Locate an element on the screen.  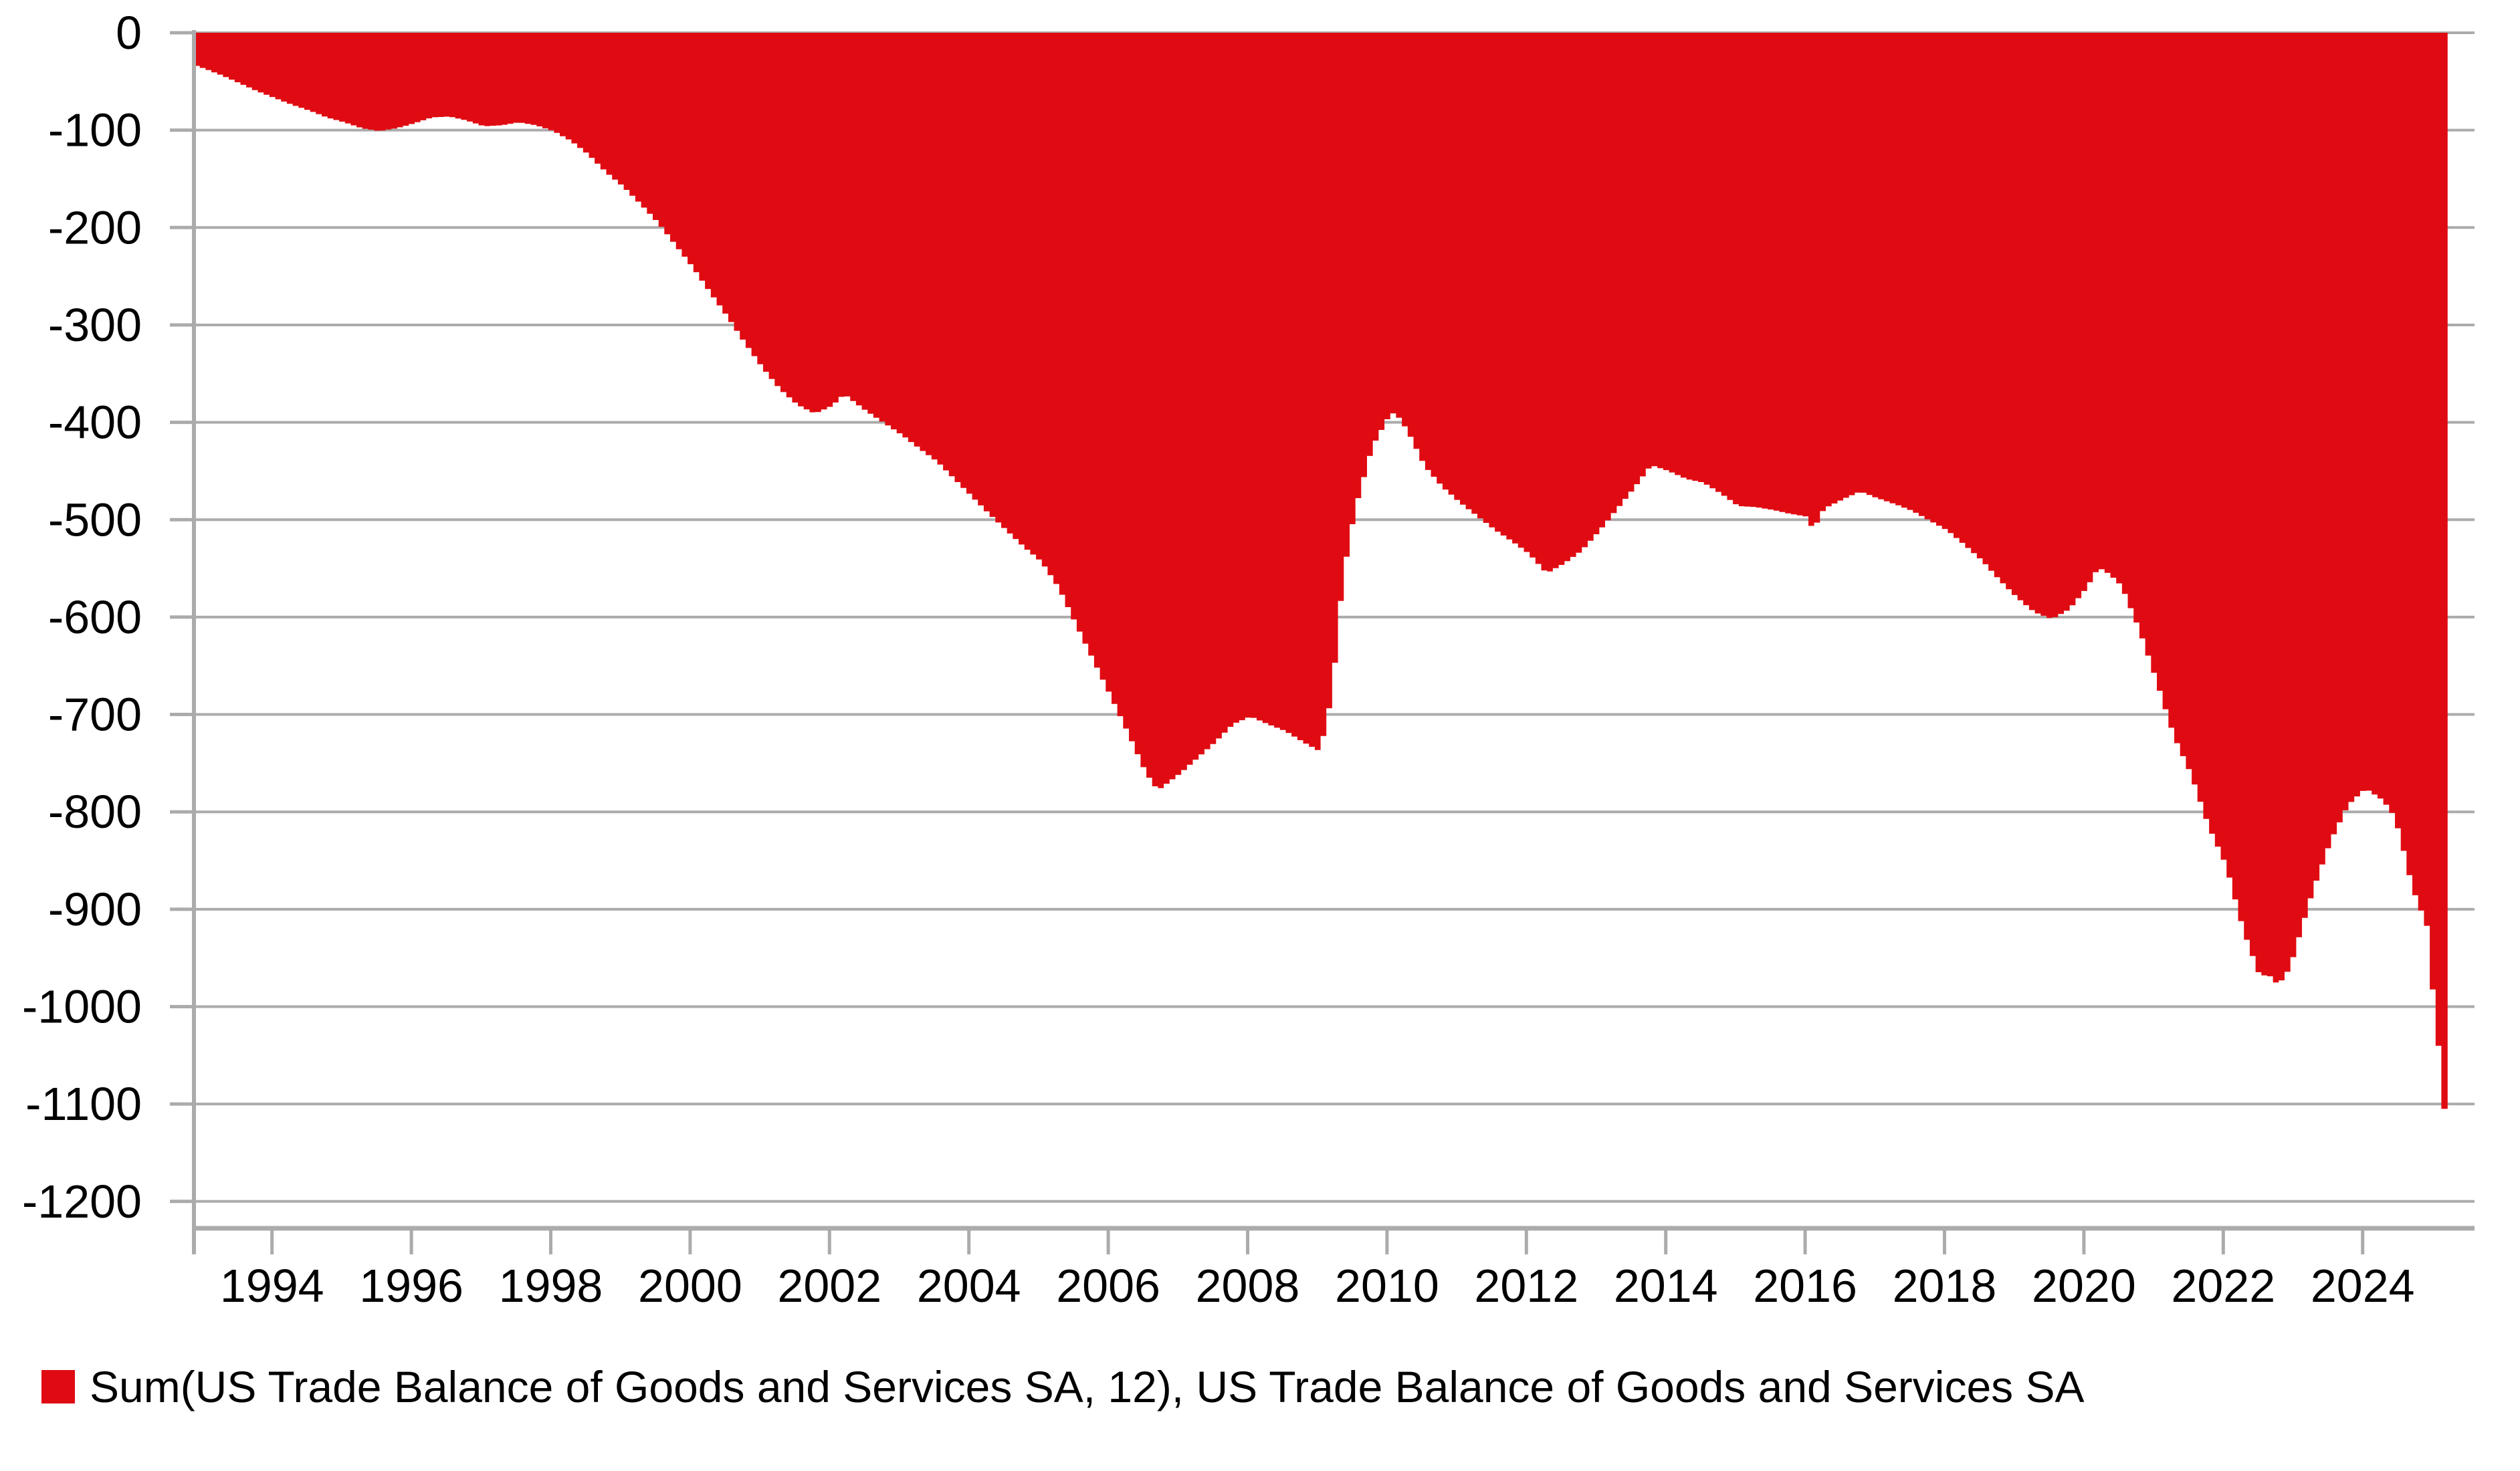
x-tick-label: 2014 is located at coordinates (1666, 1286).